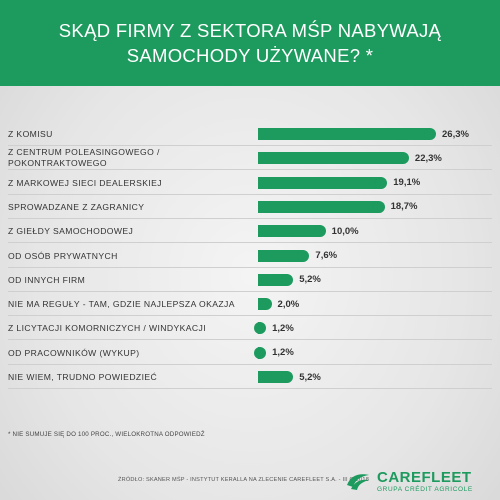 This screenshot has height=500, width=500. I want to click on category-label: Z KOMISU, so click(30, 134).